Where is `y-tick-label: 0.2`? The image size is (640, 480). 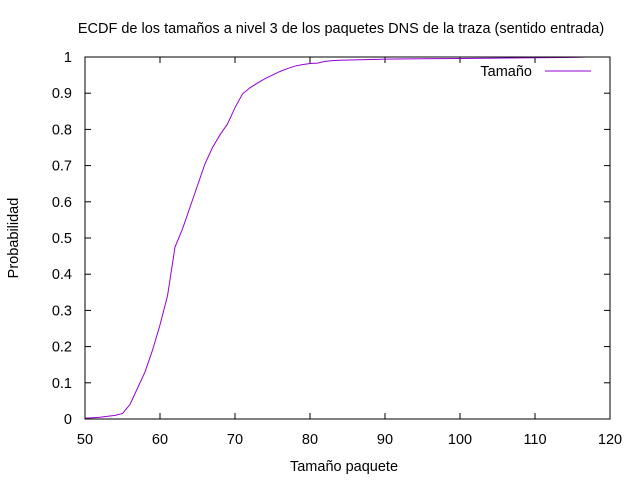
y-tick-label: 0.2 is located at coordinates (62, 348).